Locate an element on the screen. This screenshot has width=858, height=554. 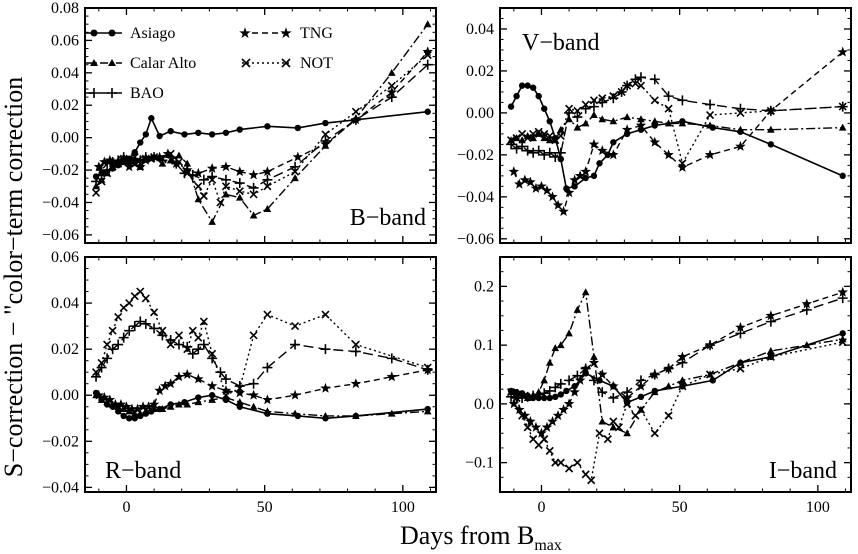
band-label-i-band: I−band is located at coordinates (803, 471).